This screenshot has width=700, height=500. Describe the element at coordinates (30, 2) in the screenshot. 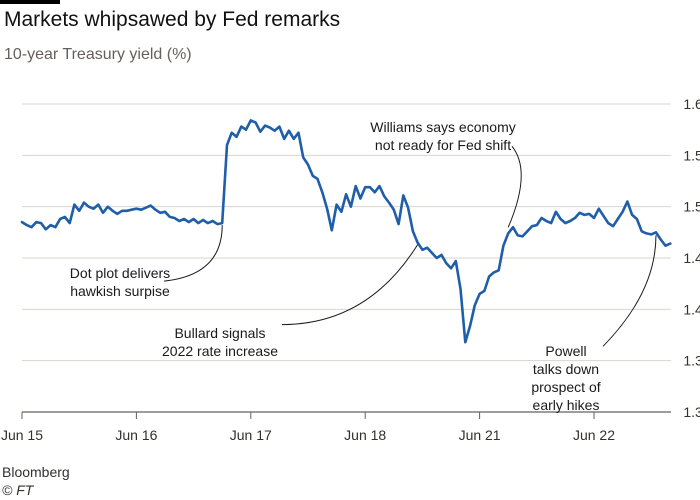

I see `ft-top-bar` at that location.